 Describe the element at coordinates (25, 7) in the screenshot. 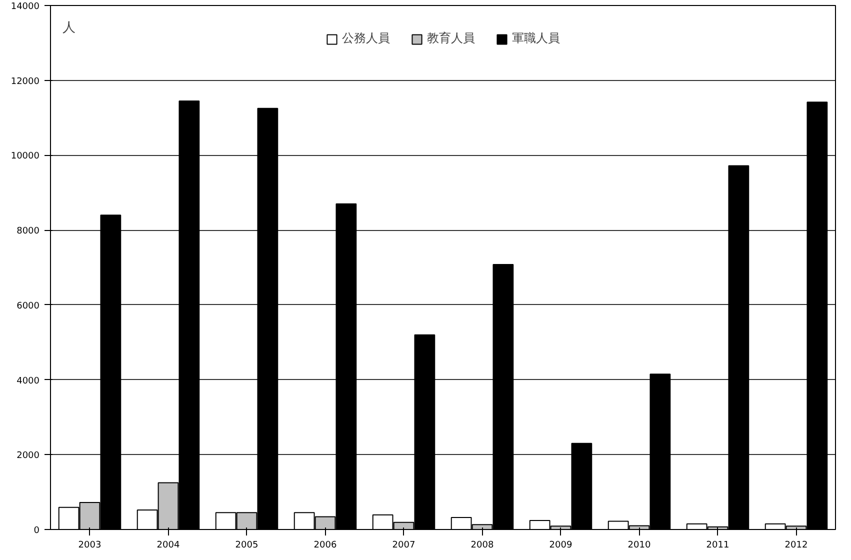

I see `y-tick-label: 14000` at that location.